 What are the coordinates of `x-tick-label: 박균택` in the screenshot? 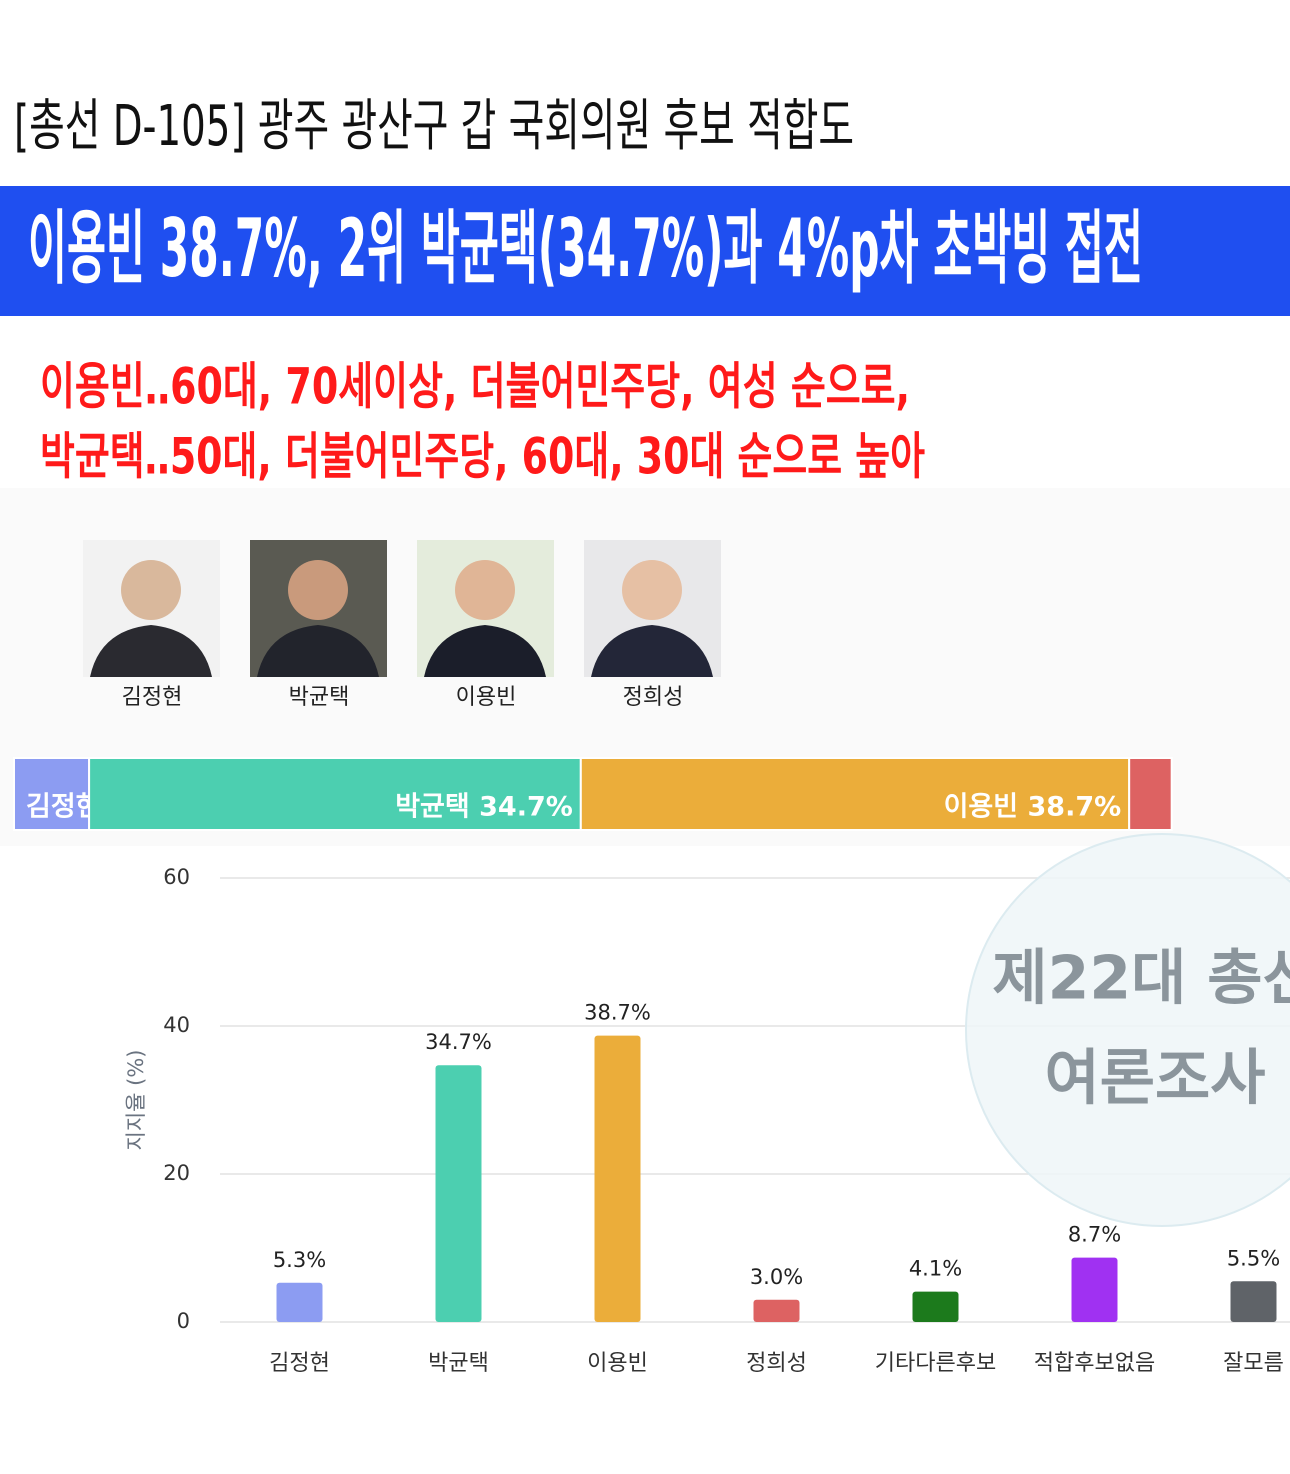 It's located at (458, 1363).